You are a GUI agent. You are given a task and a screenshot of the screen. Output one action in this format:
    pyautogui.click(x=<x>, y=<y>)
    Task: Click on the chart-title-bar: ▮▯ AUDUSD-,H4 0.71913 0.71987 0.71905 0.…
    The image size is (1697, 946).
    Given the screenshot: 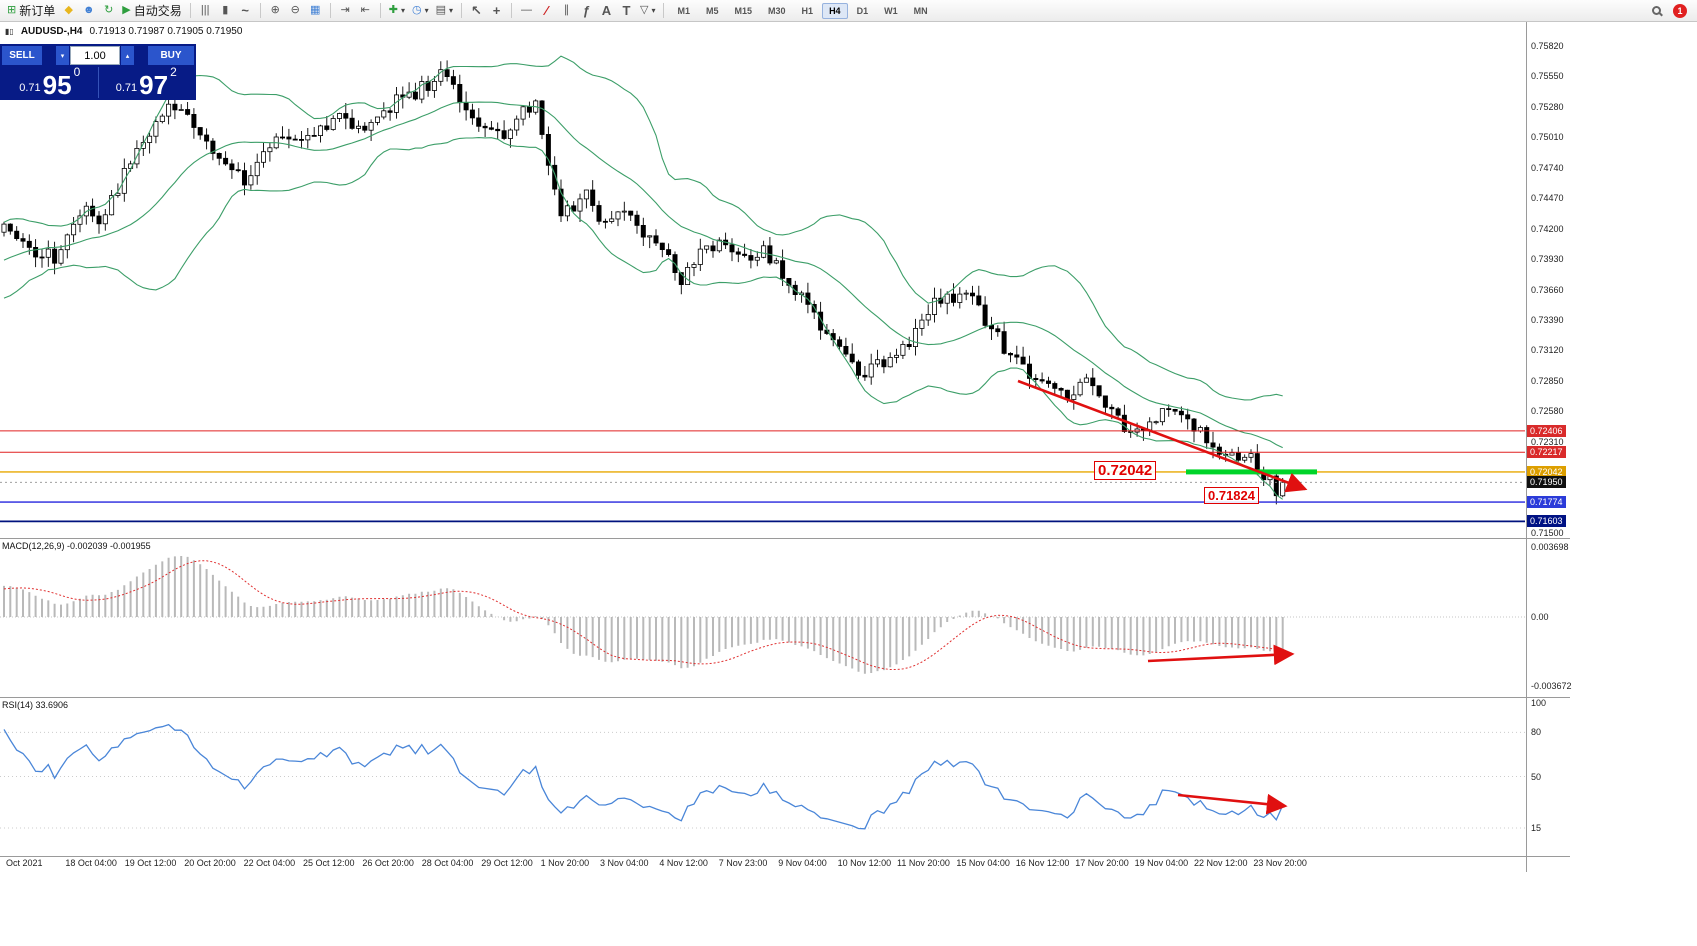 What is the action you would take?
    pyautogui.click(x=123, y=31)
    